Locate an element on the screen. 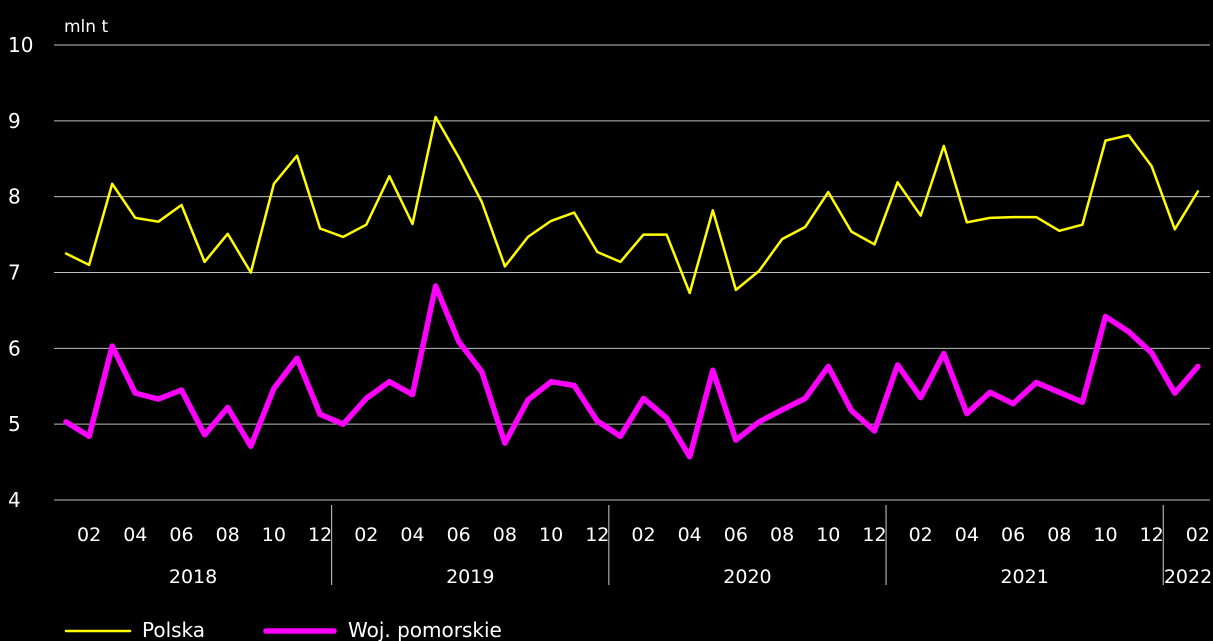  year-label-2020: 2020 is located at coordinates (747, 577).